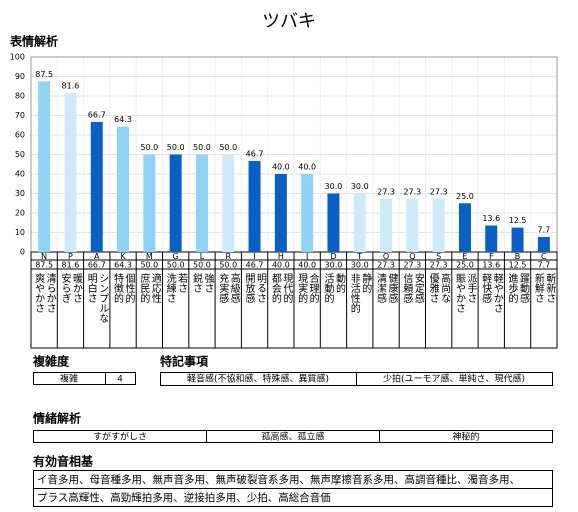  What do you see at coordinates (306, 256) in the screenshot?
I see `x-tick-label: J` at bounding box center [306, 256].